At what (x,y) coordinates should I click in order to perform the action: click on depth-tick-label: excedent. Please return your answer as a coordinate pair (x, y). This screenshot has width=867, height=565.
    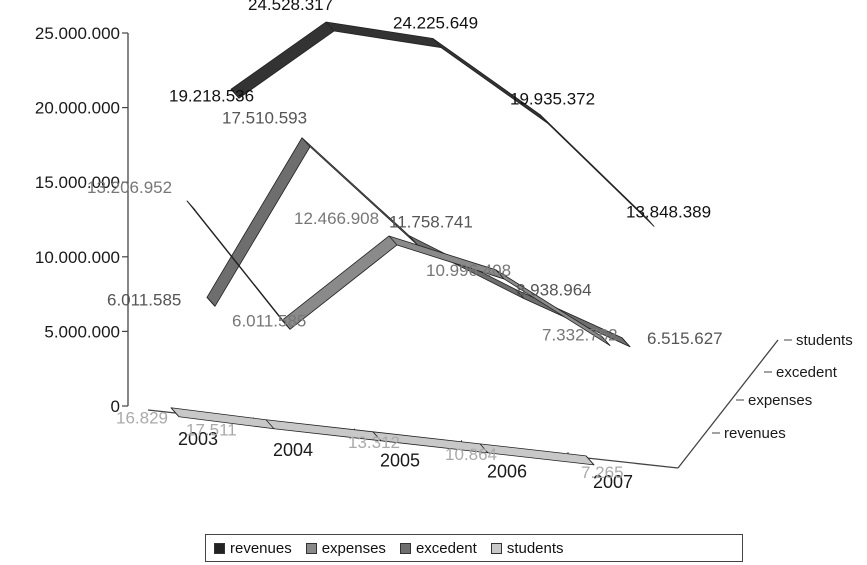
    Looking at the image, I should click on (807, 372).